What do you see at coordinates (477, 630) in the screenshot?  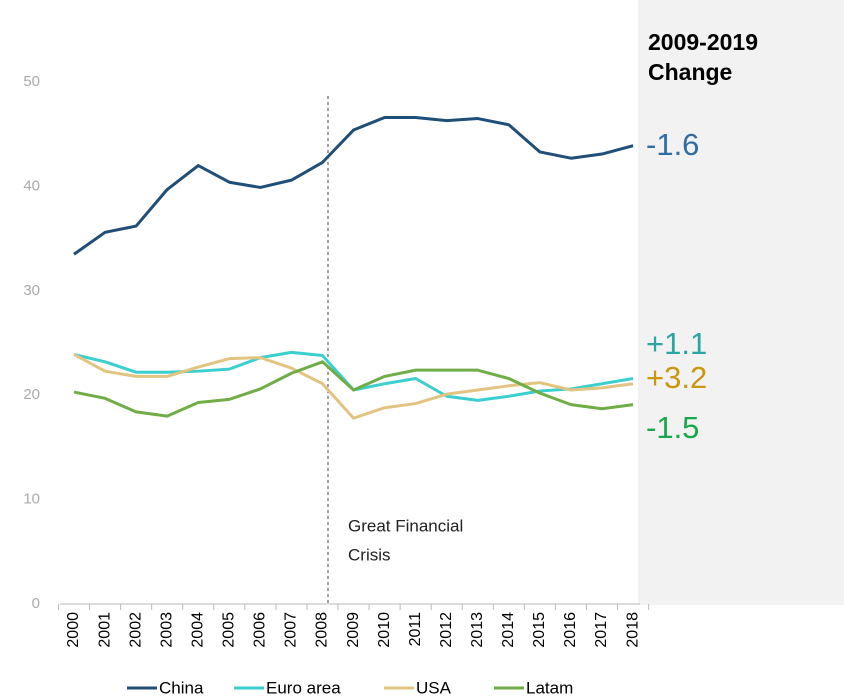 I see `x-tick-label: 2013` at bounding box center [477, 630].